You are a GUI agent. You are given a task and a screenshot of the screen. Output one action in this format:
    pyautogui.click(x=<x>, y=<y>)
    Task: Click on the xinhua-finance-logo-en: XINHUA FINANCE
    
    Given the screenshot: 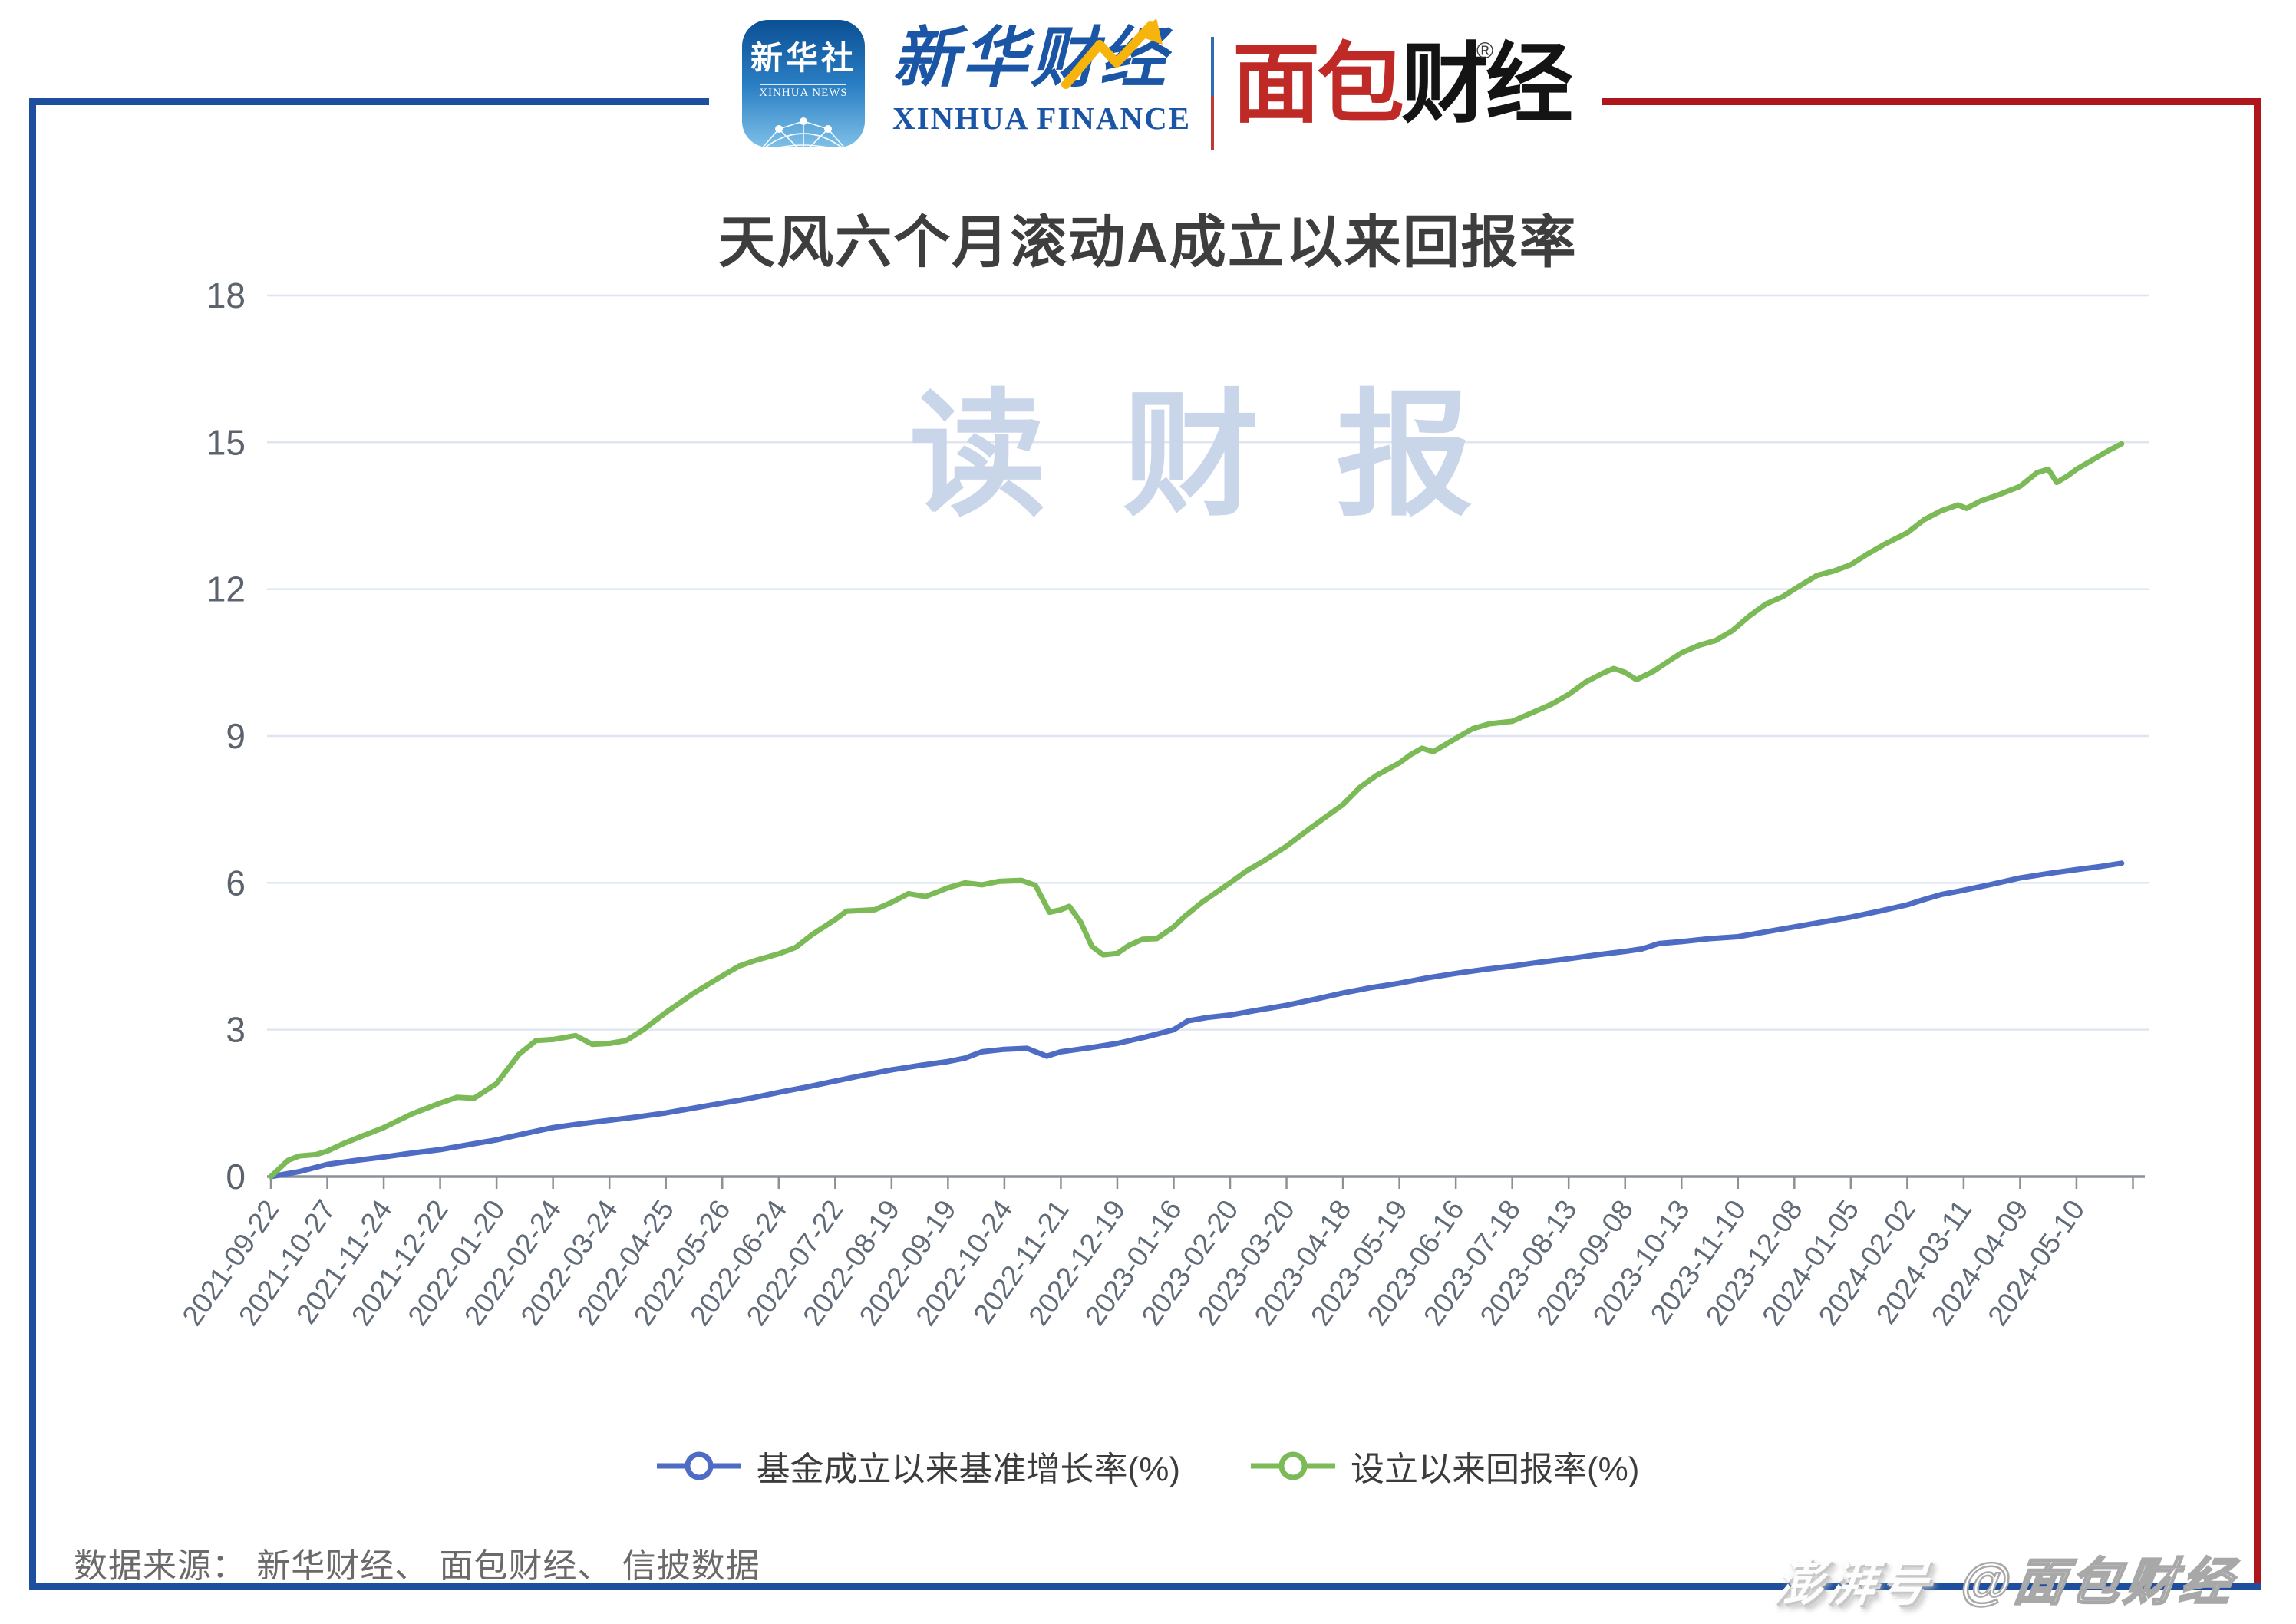 What is the action you would take?
    pyautogui.click(x=1042, y=119)
    